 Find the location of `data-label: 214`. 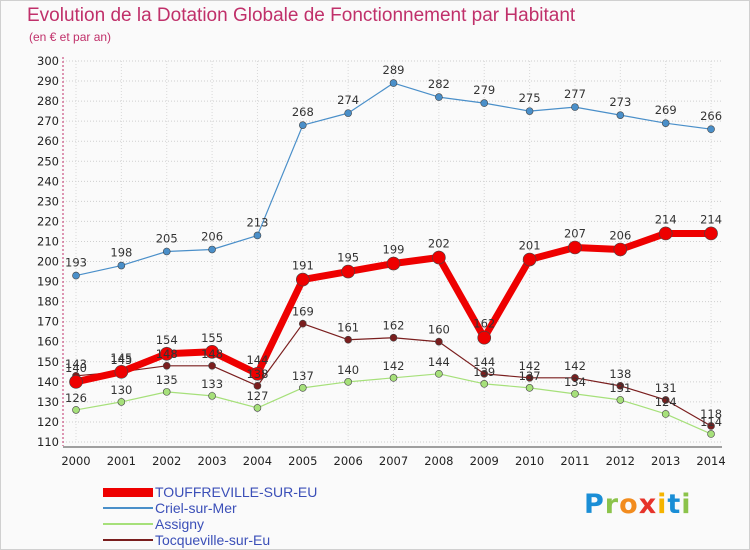

data-label: 214 is located at coordinates (711, 219).